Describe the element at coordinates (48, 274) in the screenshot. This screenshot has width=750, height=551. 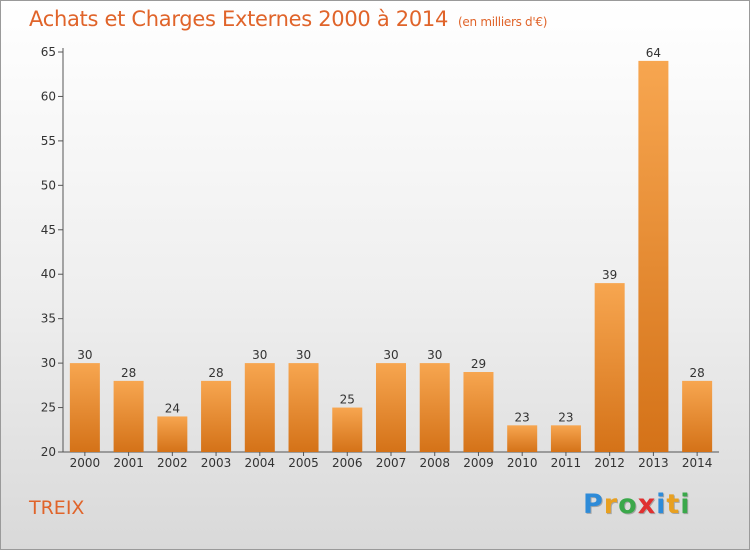
I see `y-tick-label: 40` at that location.